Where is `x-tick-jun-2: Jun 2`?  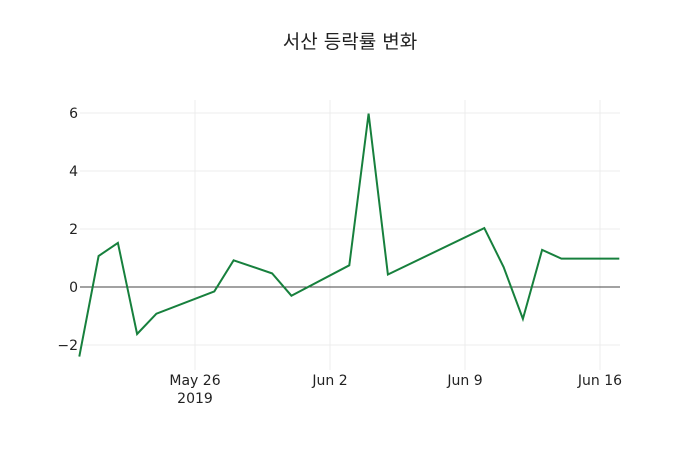 x-tick-jun-2: Jun 2 is located at coordinates (329, 381).